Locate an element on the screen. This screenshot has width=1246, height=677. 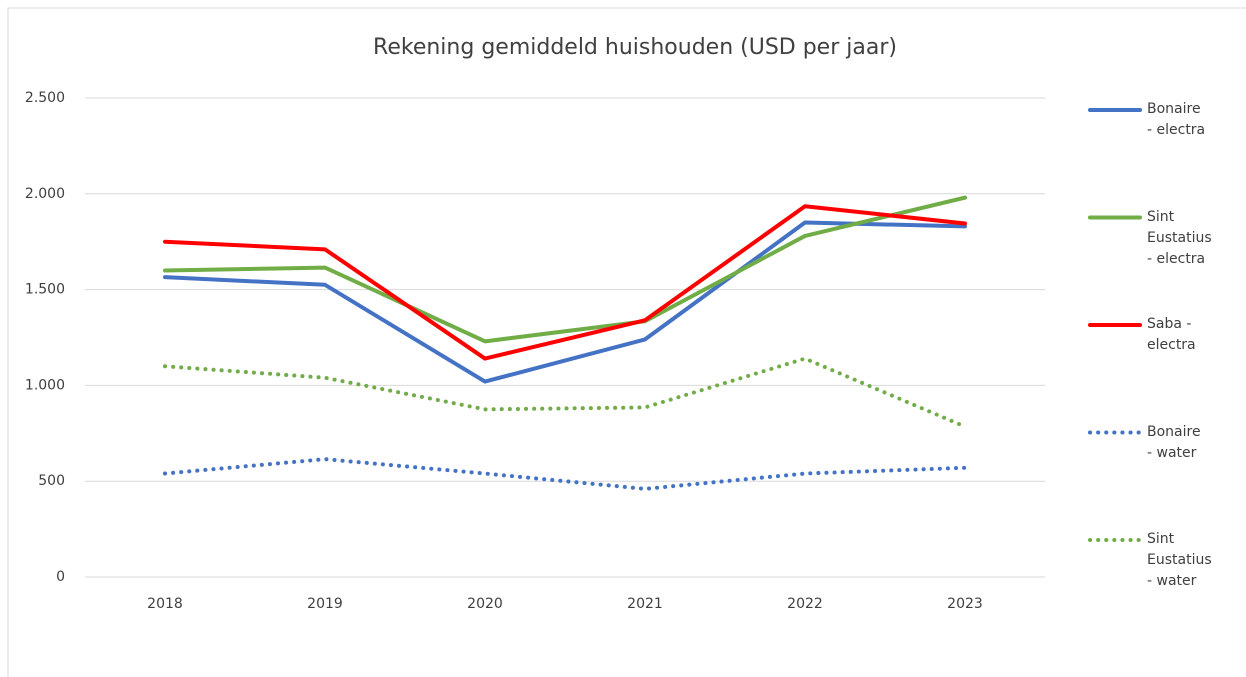
legend-label: Saba - electra is located at coordinates (1171, 334).